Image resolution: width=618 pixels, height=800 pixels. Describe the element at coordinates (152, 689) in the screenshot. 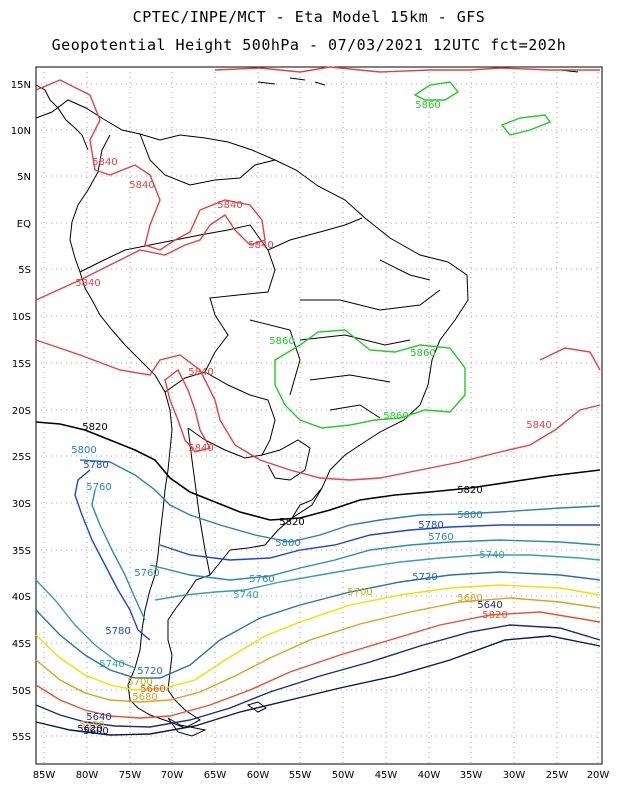

I see `contour-label-5660: 5660` at that location.